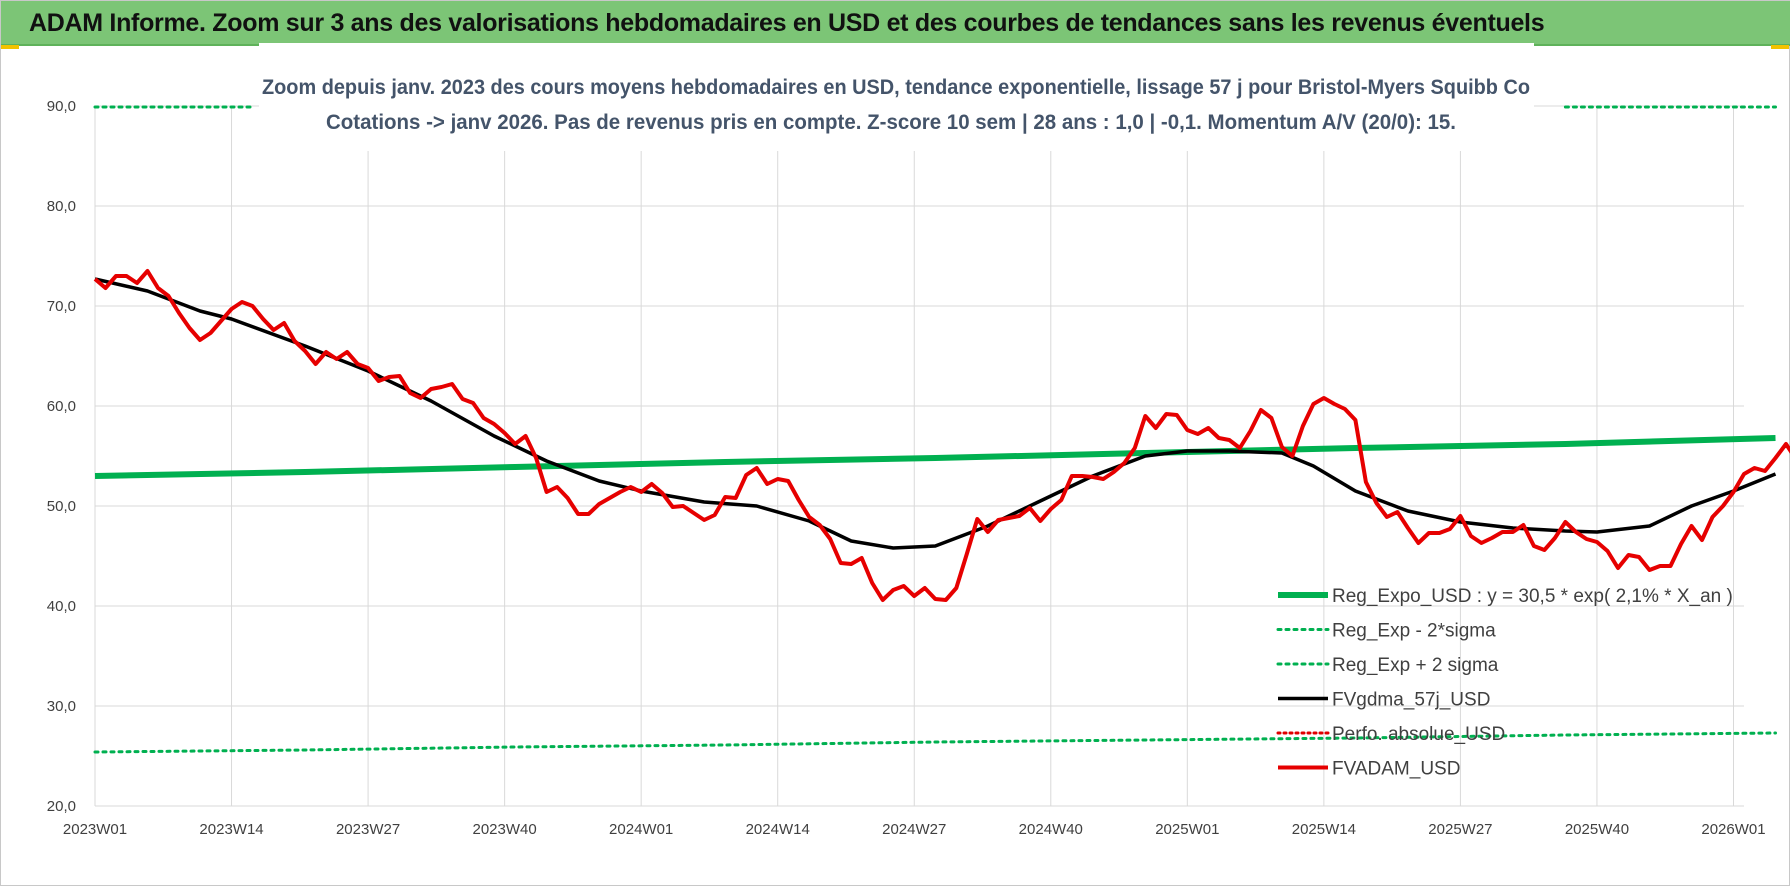 The width and height of the screenshot is (1790, 887). Describe the element at coordinates (368, 829) in the screenshot. I see `x-tick-label: 2023W27` at that location.